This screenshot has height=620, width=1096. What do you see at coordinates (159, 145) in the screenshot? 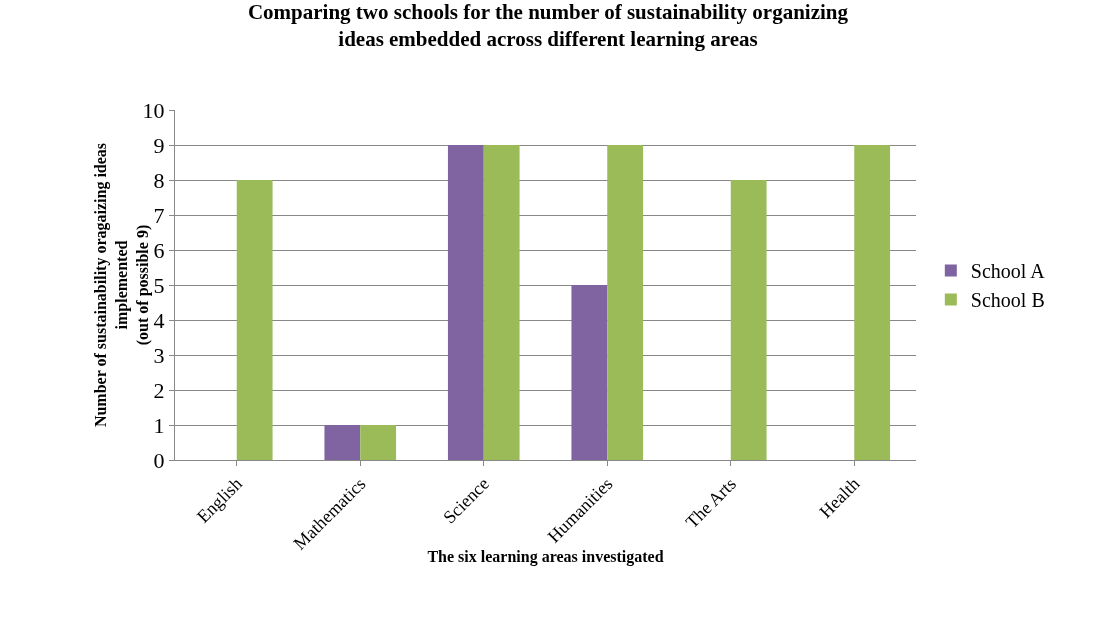
I see `y-tick-label: 9` at bounding box center [159, 145].